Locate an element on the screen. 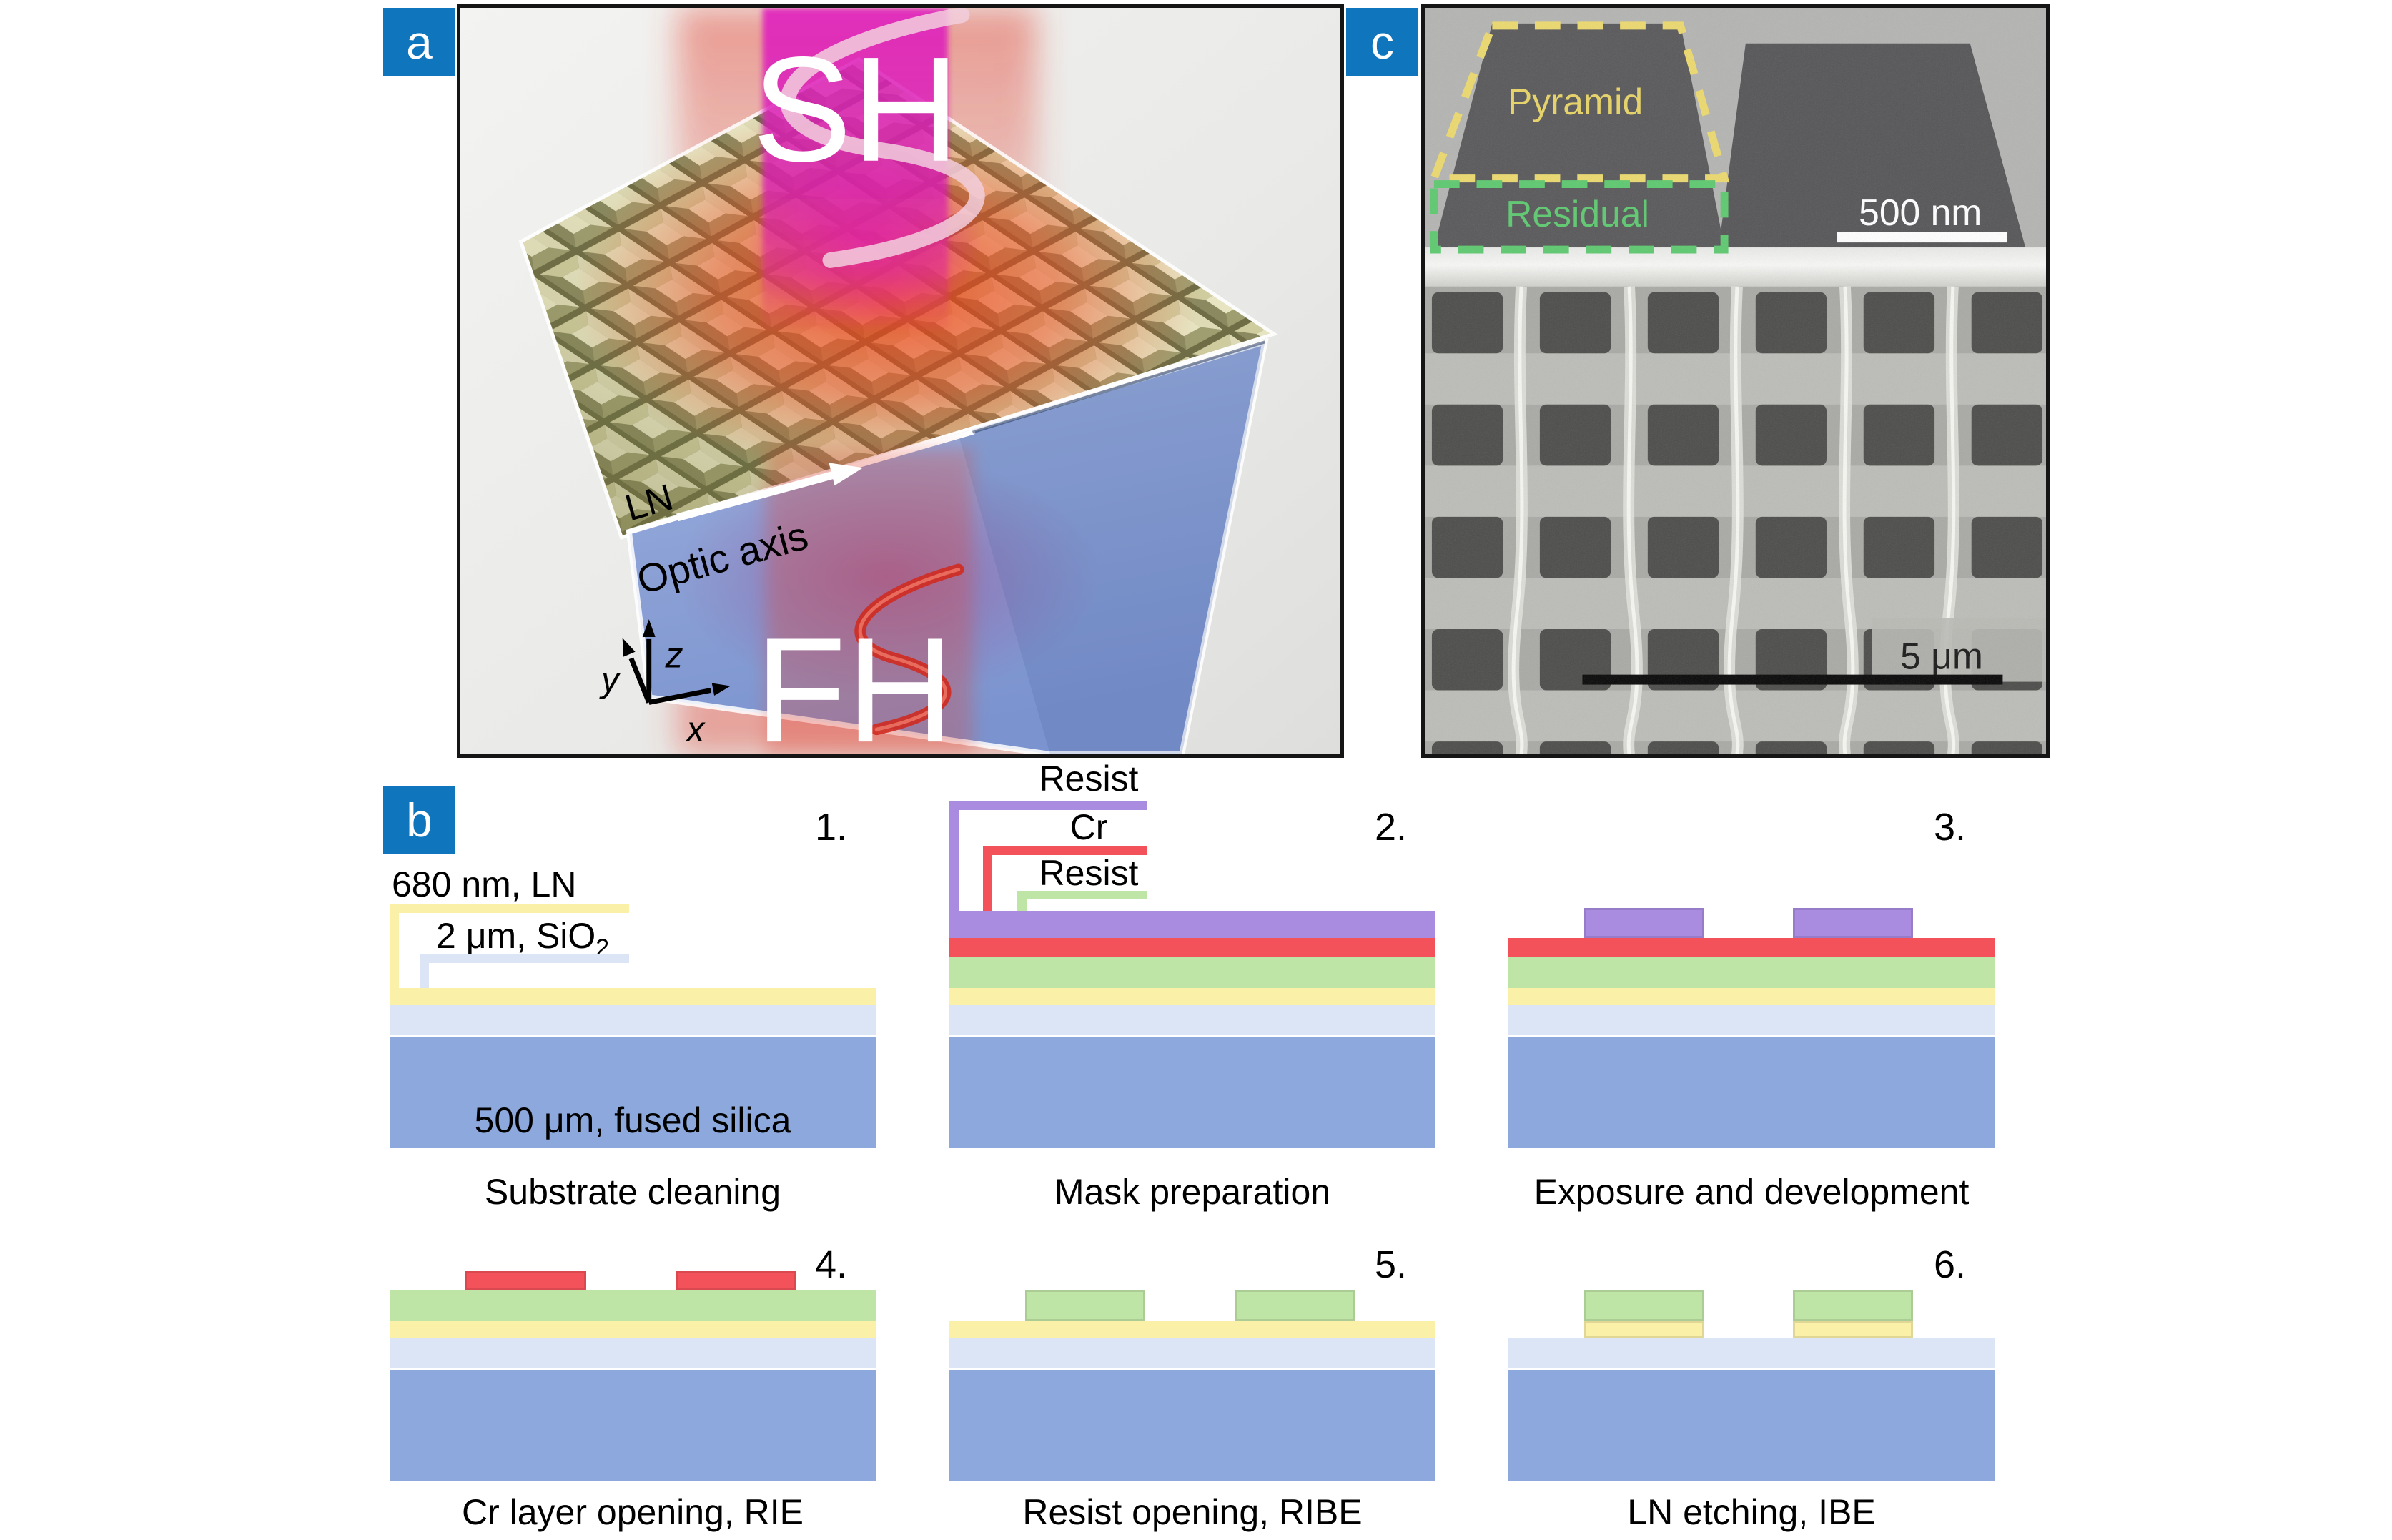  resist-top-callout-arm is located at coordinates (954, 860).